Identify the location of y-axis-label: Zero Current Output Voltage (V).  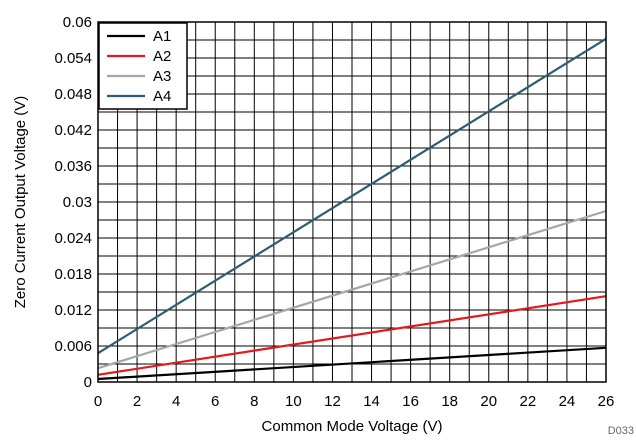
(20, 202).